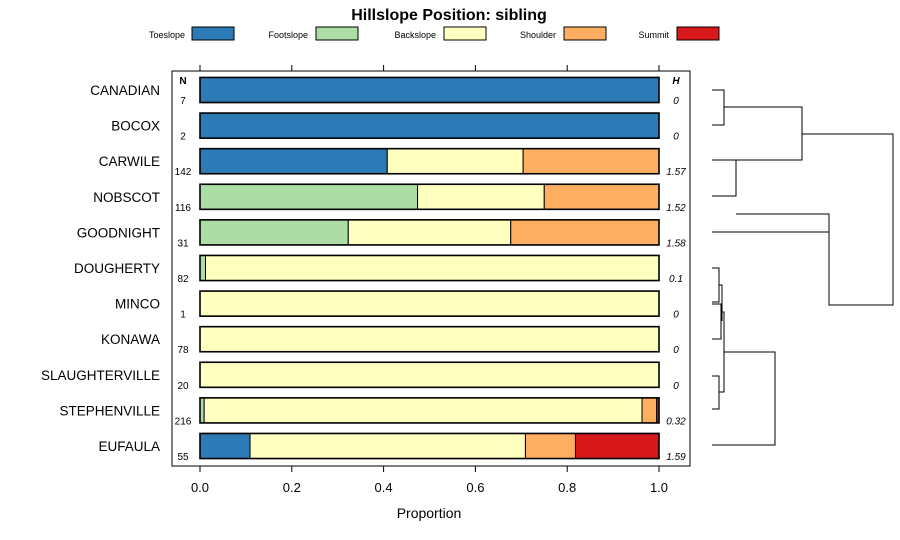  What do you see at coordinates (200, 487) in the screenshot?
I see `x-tick-label: 0.0` at bounding box center [200, 487].